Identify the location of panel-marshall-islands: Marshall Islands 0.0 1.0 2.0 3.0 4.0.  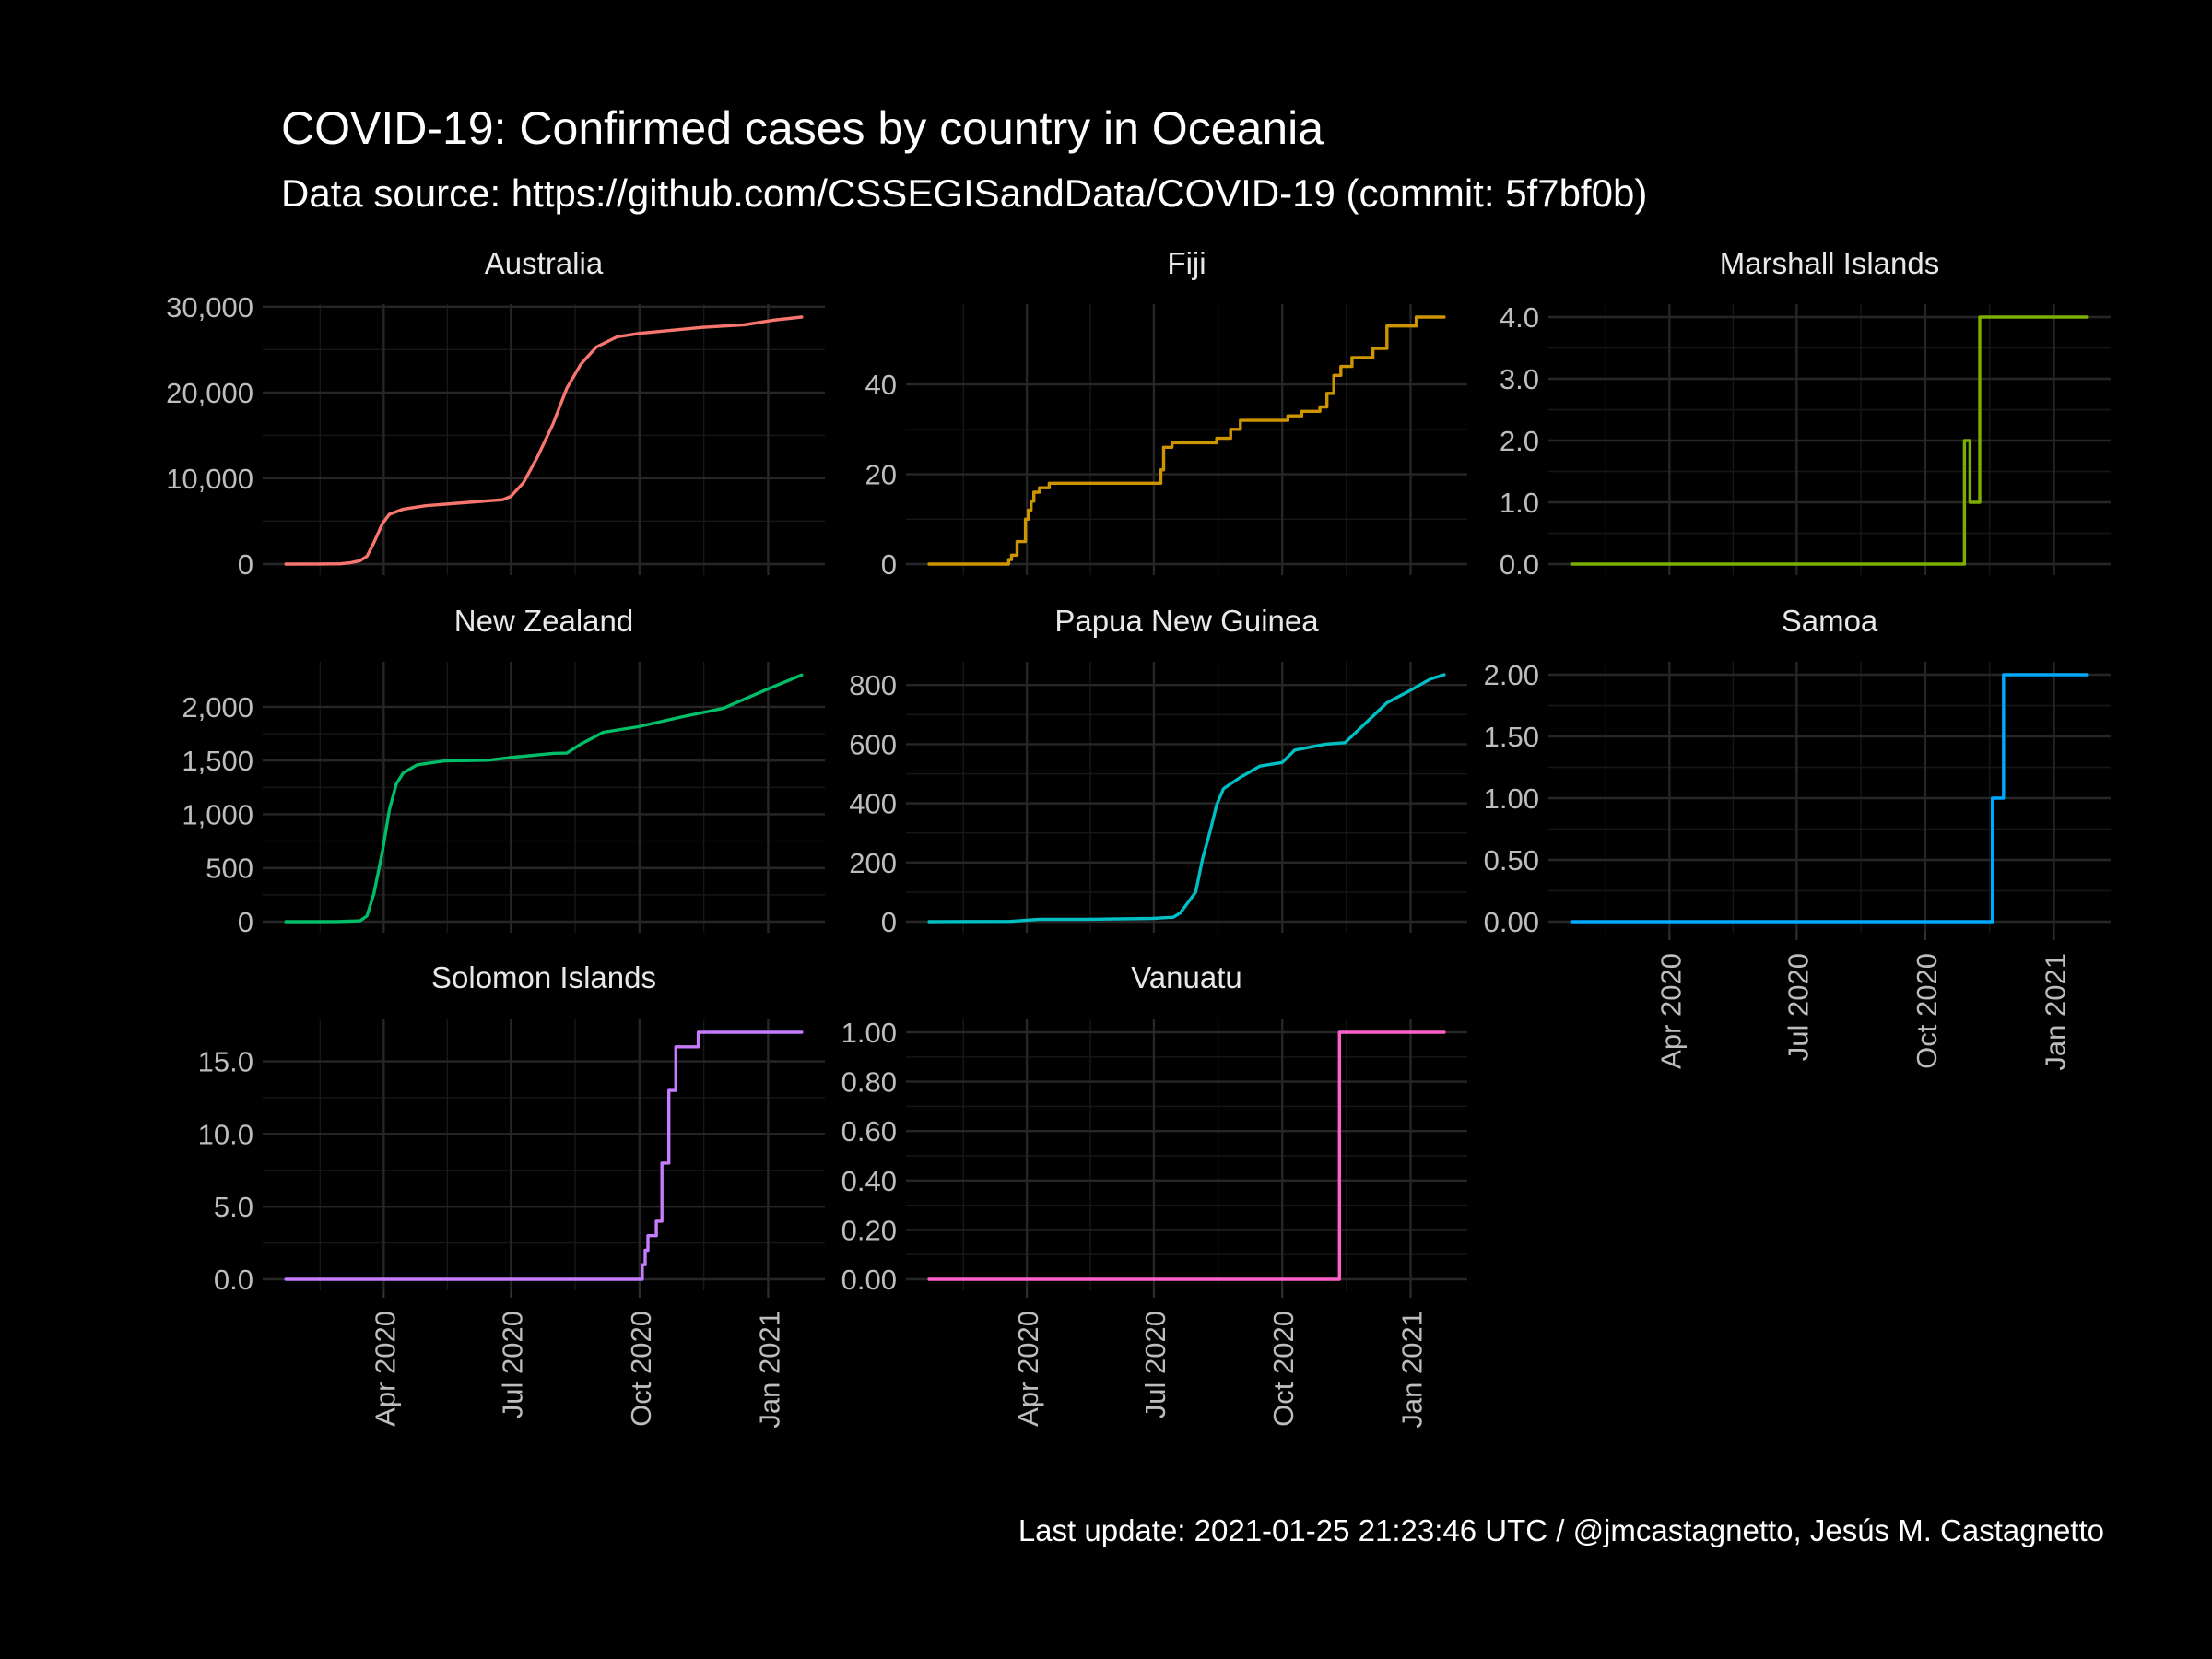
(1805, 413).